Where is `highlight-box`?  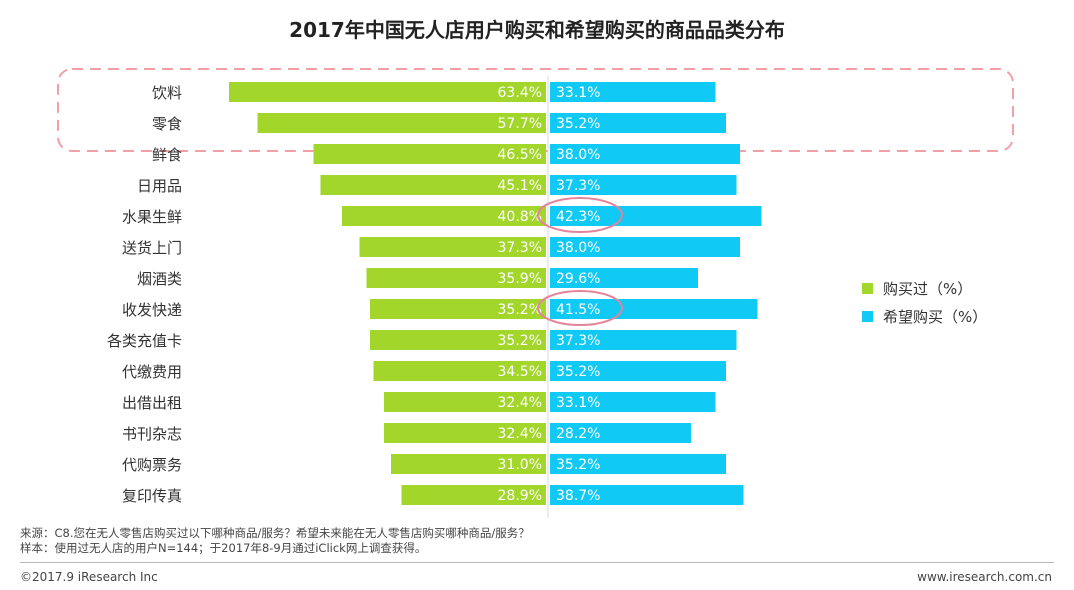
highlight-box is located at coordinates (535, 110).